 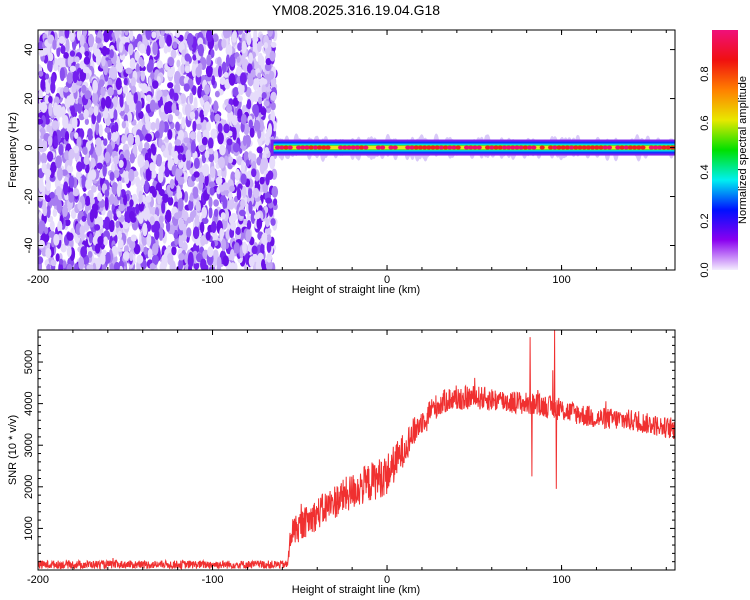 I want to click on spectrogram-ylabel: Frequency (Hz), so click(x=13, y=150).